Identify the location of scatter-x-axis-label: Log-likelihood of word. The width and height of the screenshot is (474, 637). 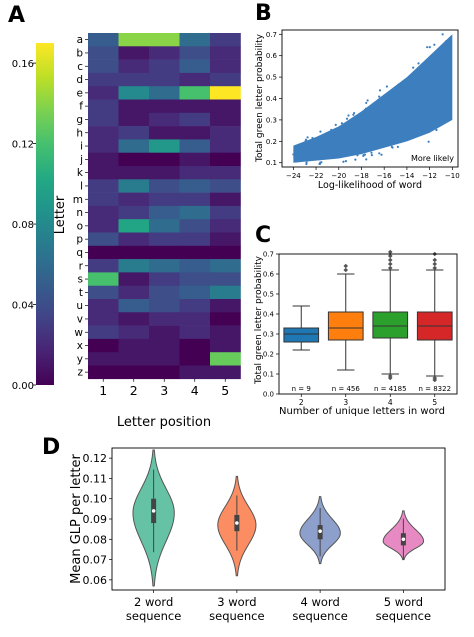
(370, 185).